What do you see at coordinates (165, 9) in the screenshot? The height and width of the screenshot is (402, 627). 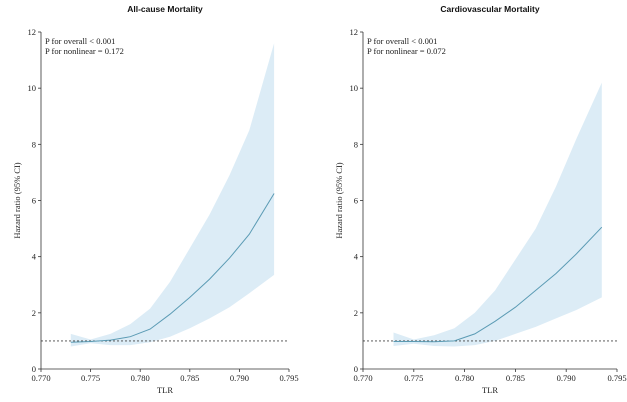 I see `chart-title: All-cause Mortality` at bounding box center [165, 9].